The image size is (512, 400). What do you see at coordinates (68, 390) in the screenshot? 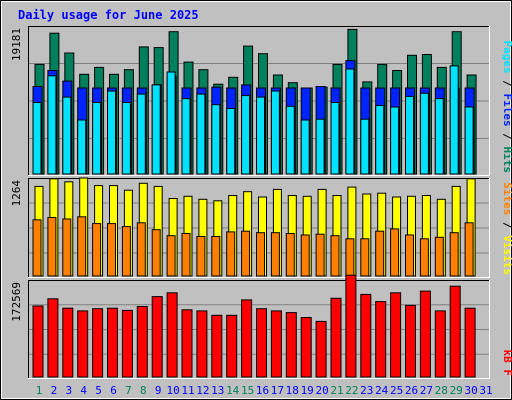
I see `x-tick-label-3: 3` at bounding box center [68, 390].